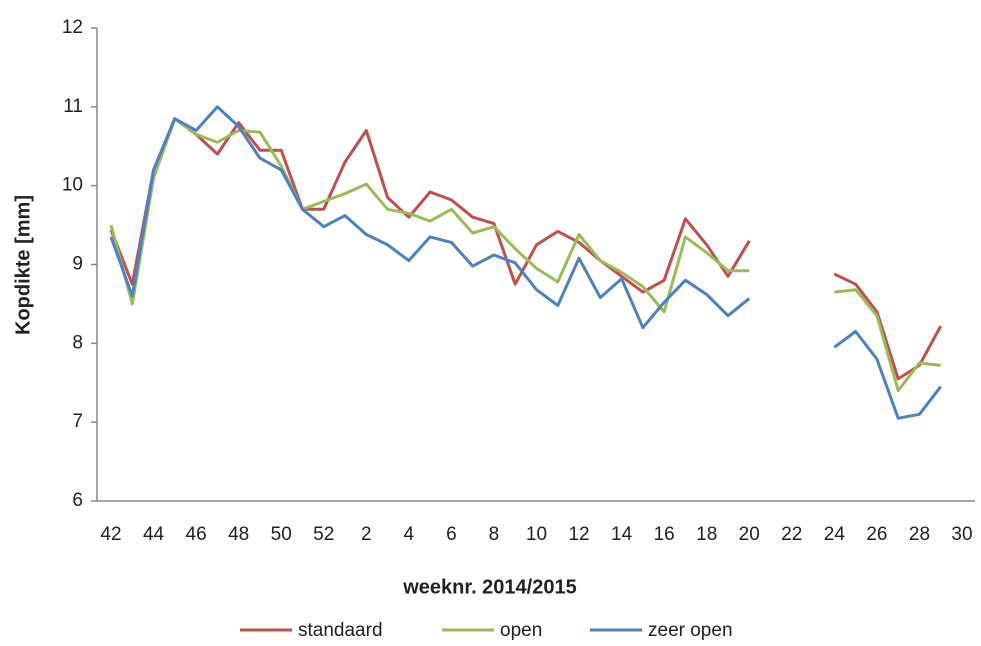 The height and width of the screenshot is (646, 981). What do you see at coordinates (340, 630) in the screenshot?
I see `legend-label: standaard` at bounding box center [340, 630].